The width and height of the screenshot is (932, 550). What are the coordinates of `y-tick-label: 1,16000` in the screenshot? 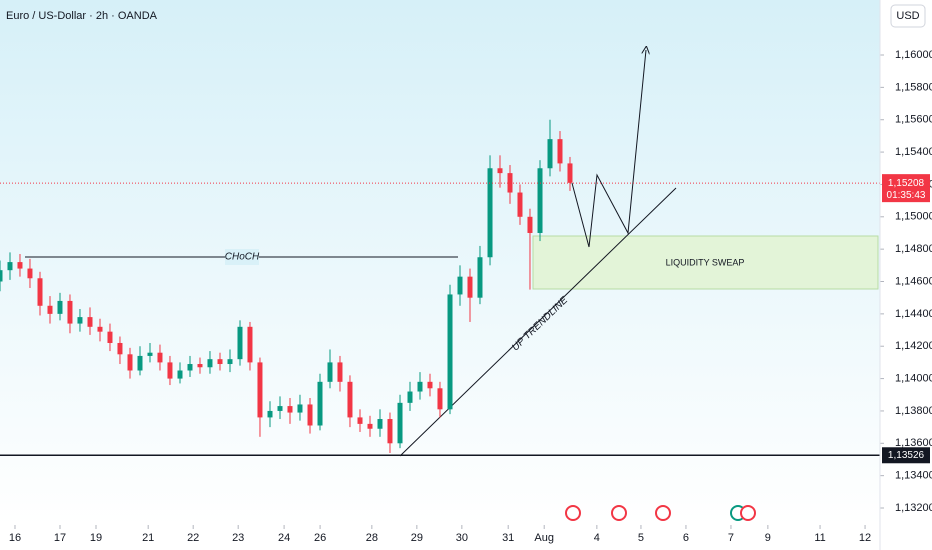 It's located at (913, 55).